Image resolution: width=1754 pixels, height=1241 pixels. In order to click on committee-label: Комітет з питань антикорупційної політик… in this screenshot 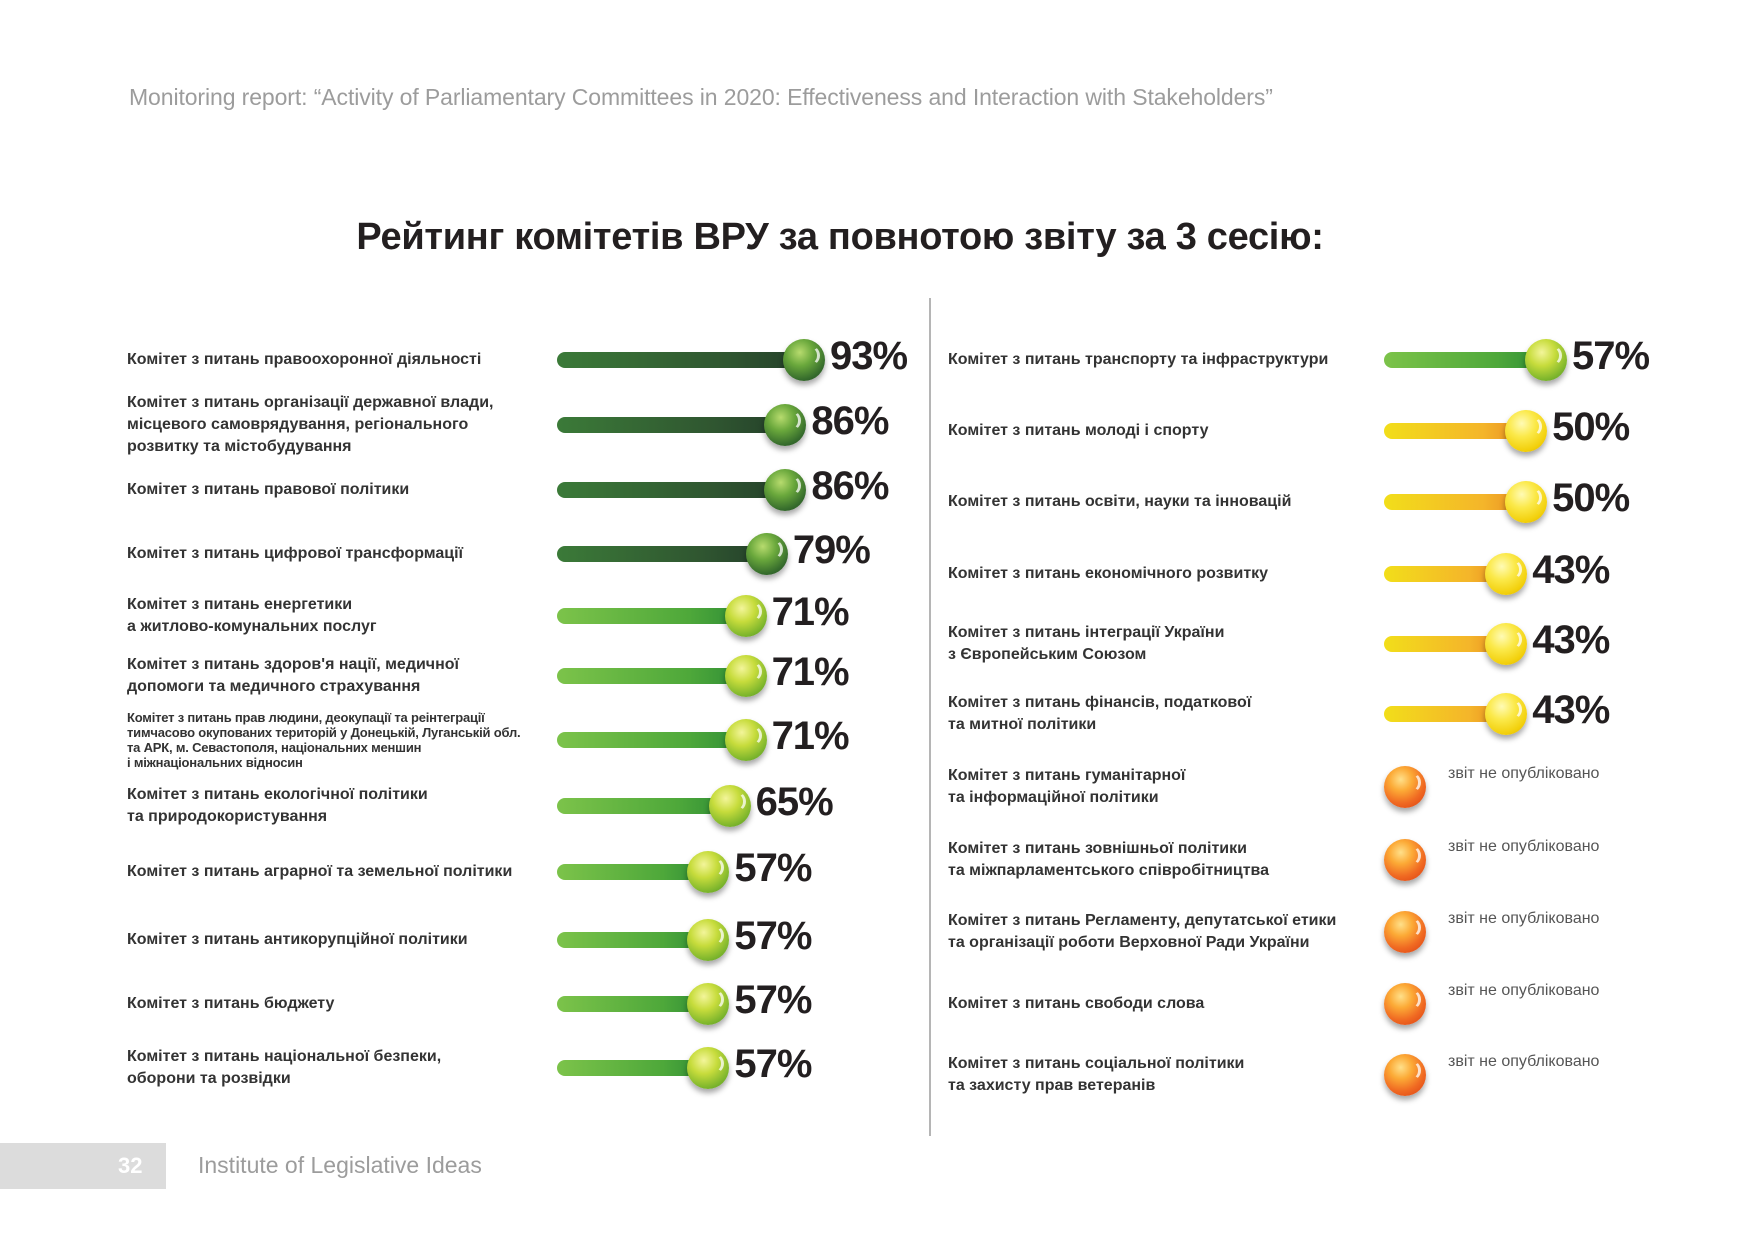, I will do `click(297, 939)`.